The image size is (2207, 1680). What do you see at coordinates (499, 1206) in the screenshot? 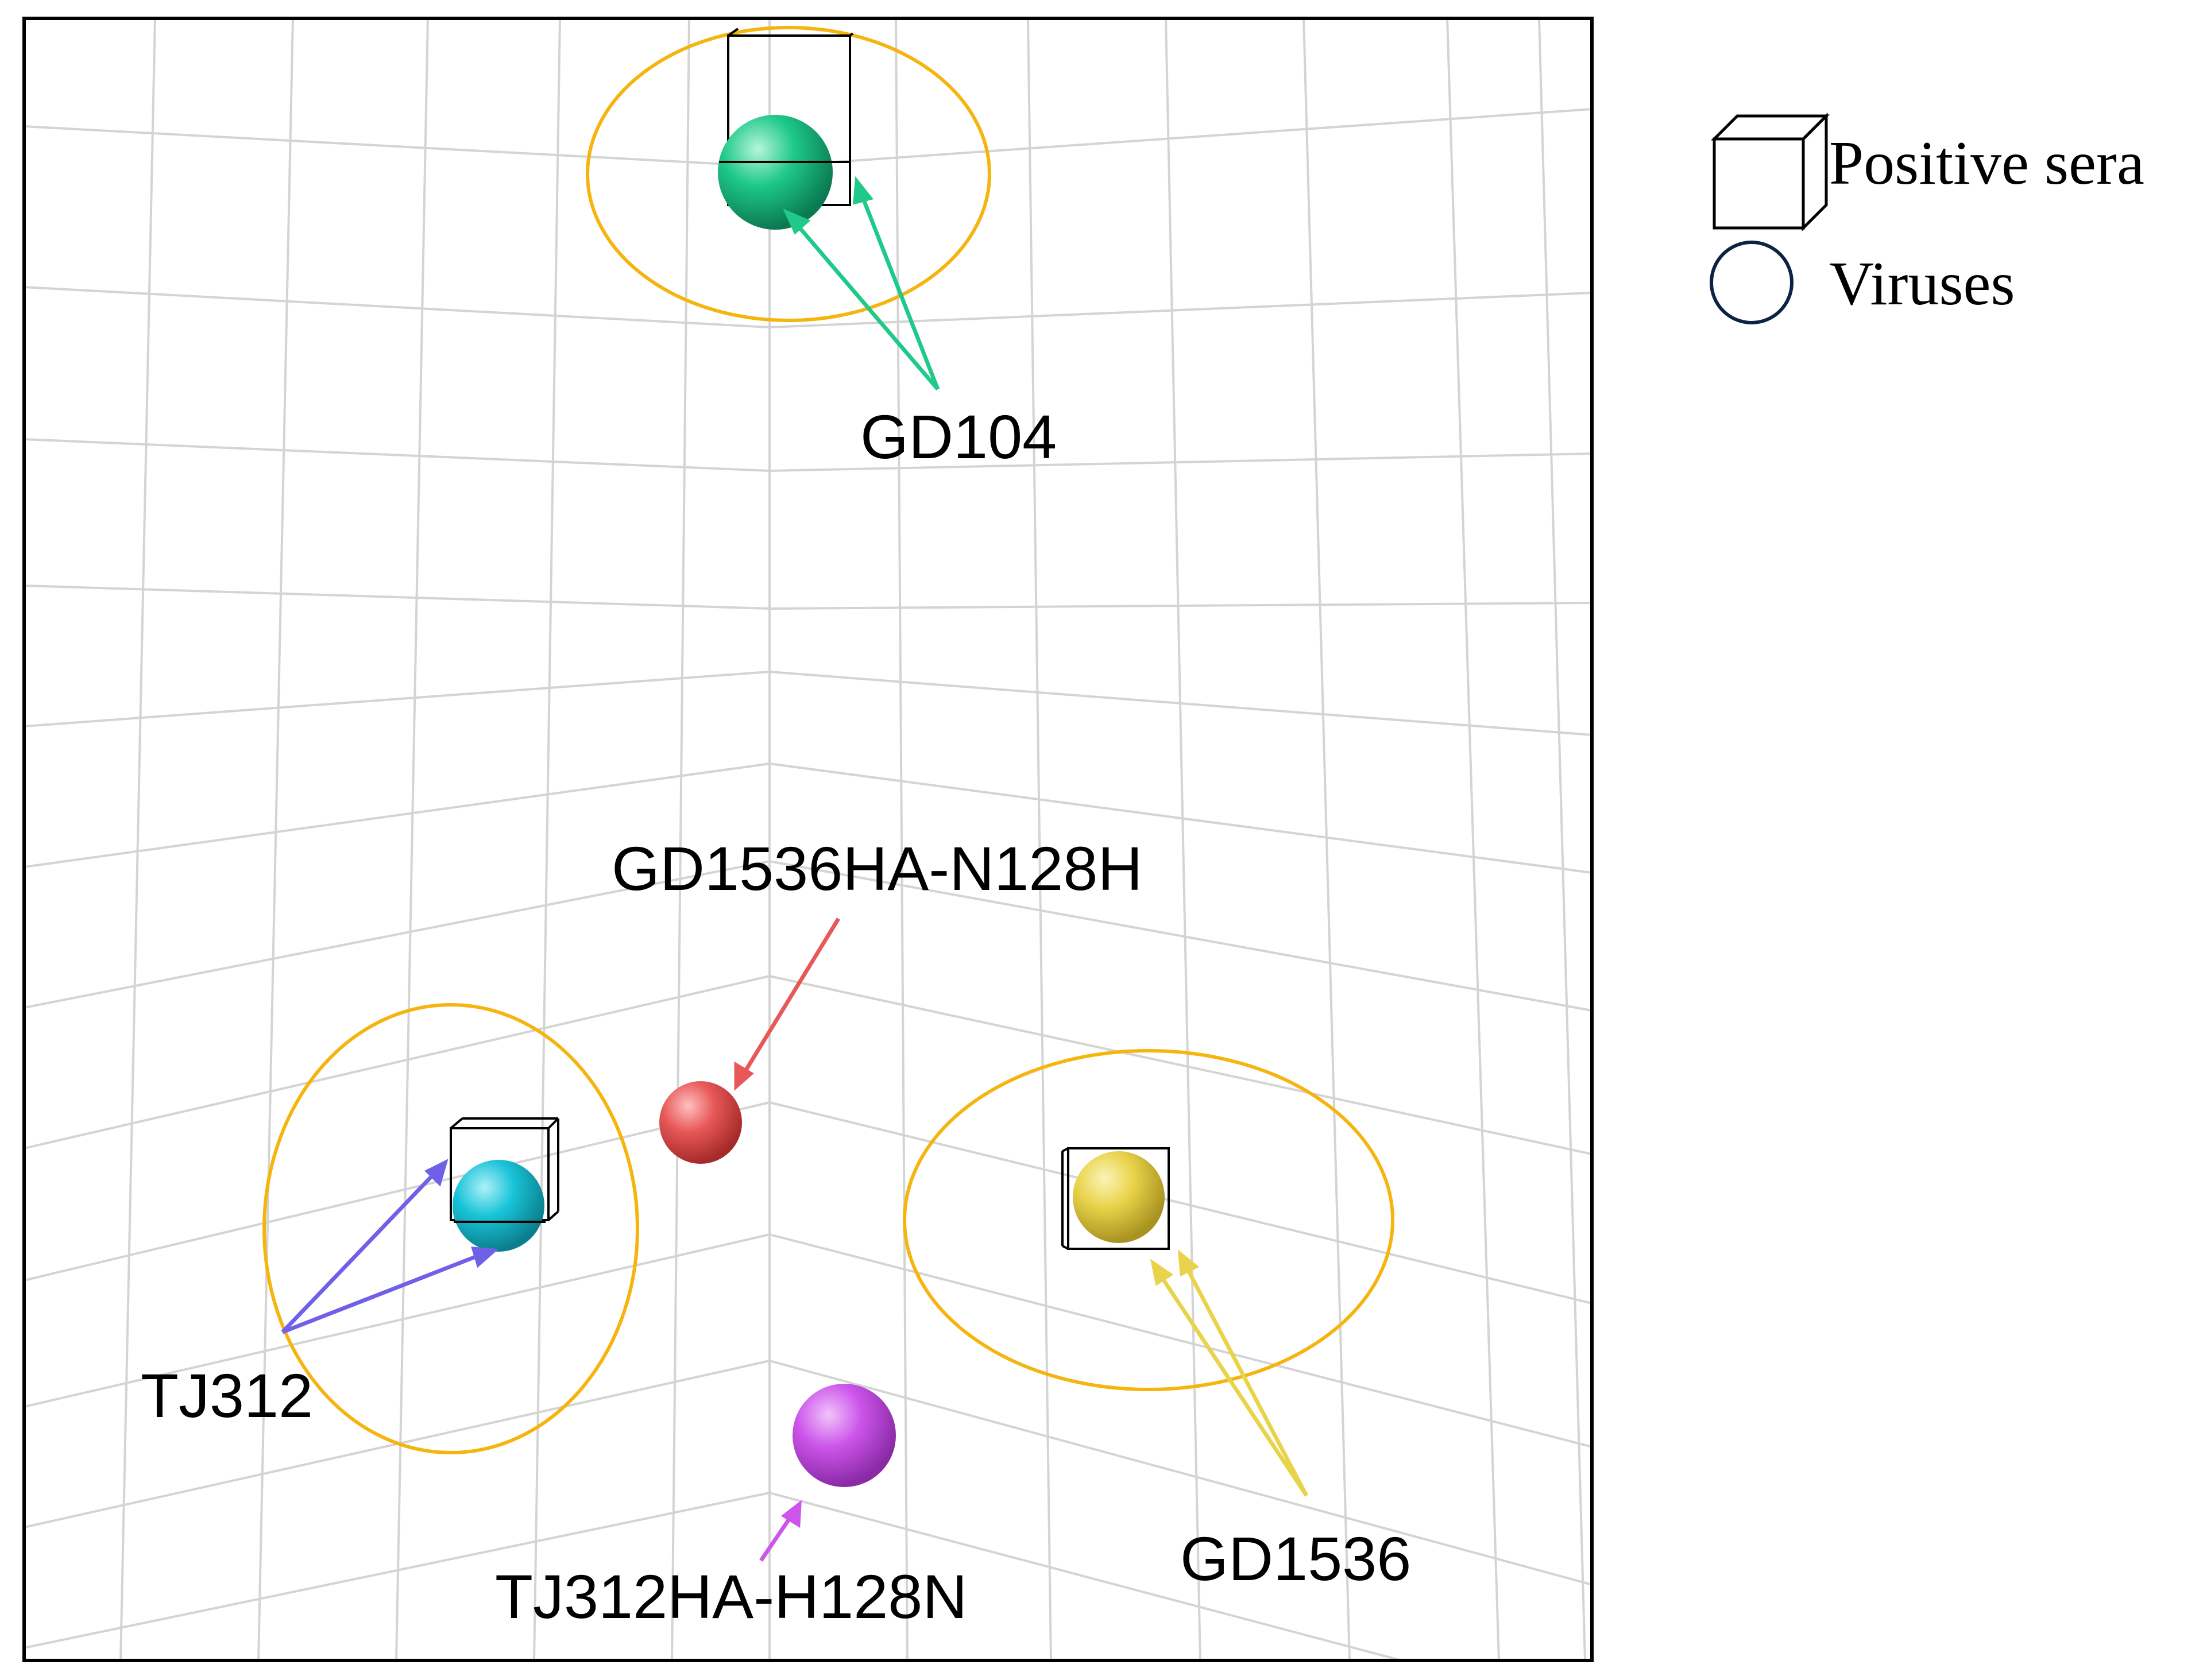
I see `virus-sphere-tj312` at bounding box center [499, 1206].